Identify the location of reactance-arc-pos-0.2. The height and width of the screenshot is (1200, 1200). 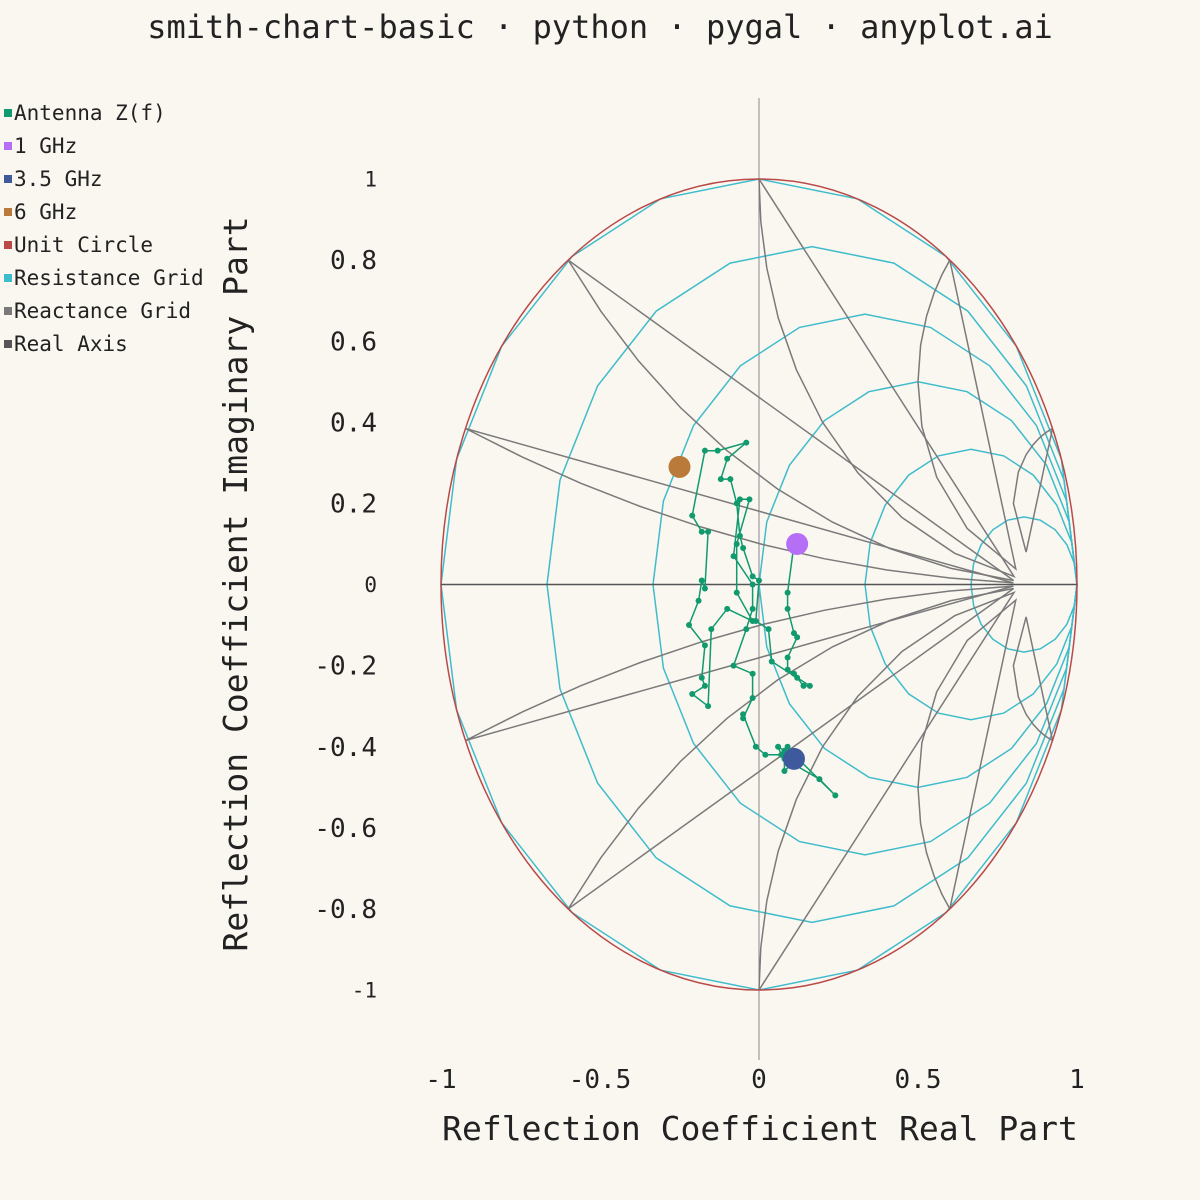
(739, 505).